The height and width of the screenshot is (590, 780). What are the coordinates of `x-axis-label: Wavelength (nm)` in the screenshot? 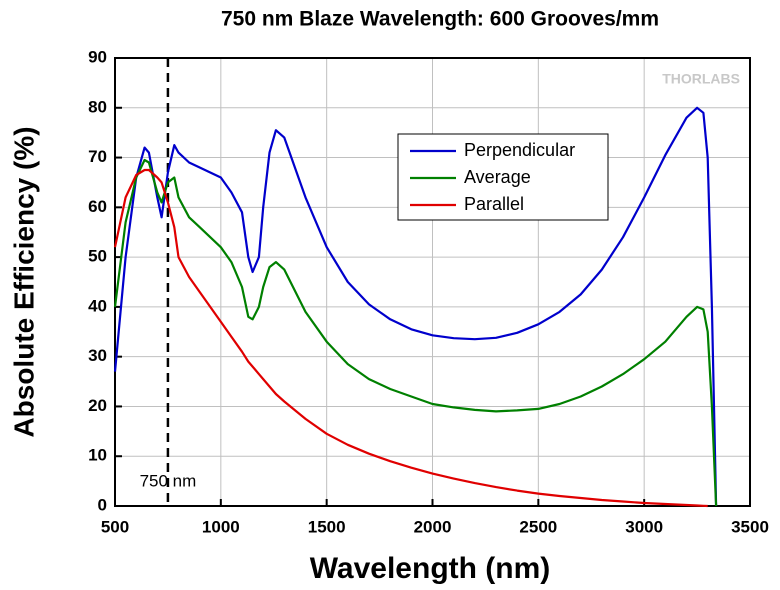 It's located at (430, 568).